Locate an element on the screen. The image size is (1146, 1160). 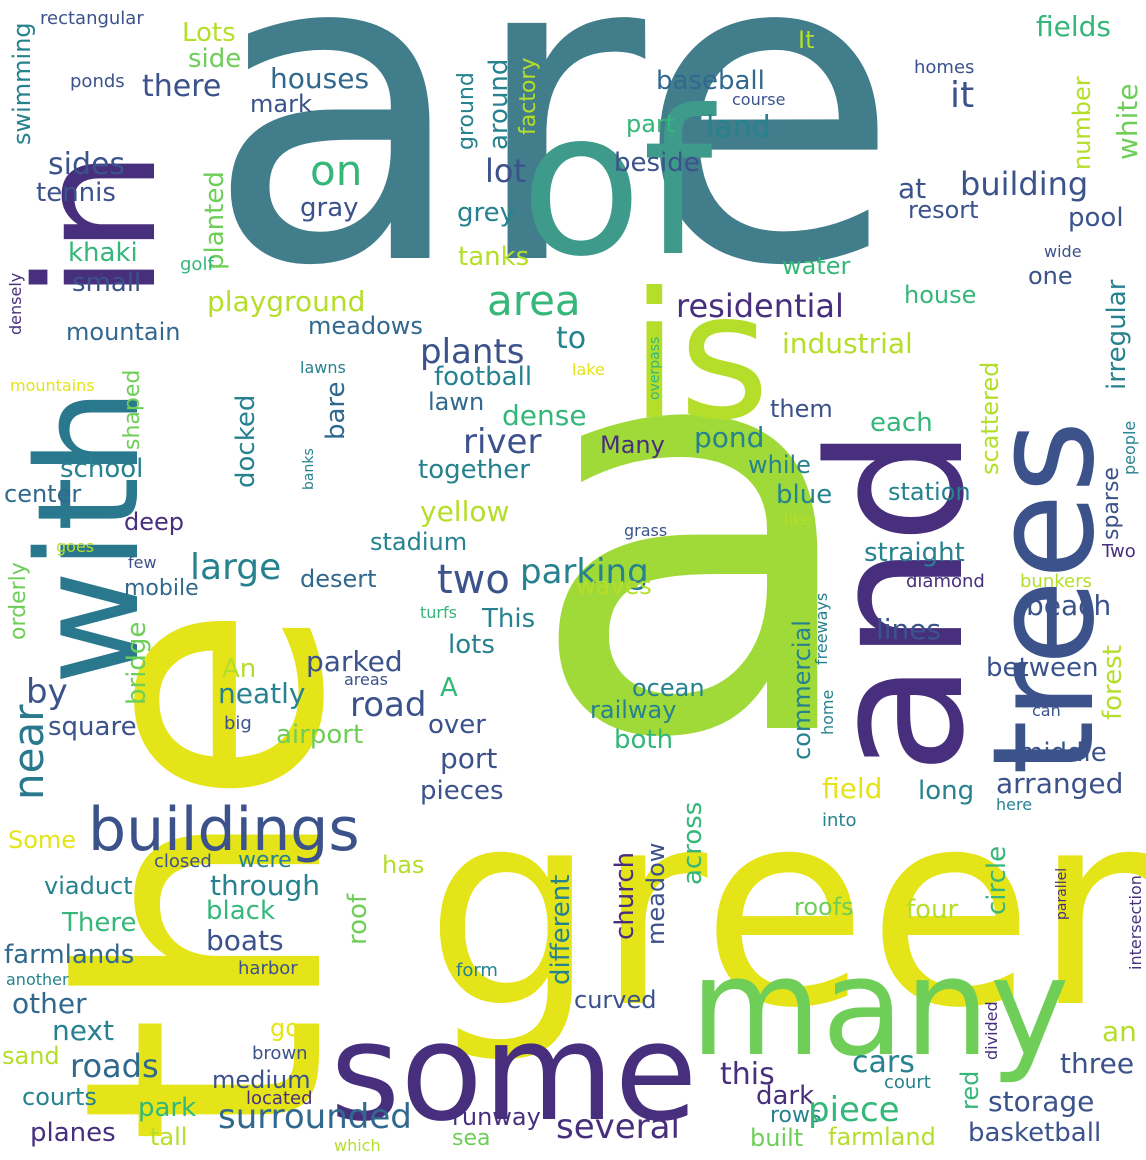
word-banks: banks is located at coordinates (309, 469).